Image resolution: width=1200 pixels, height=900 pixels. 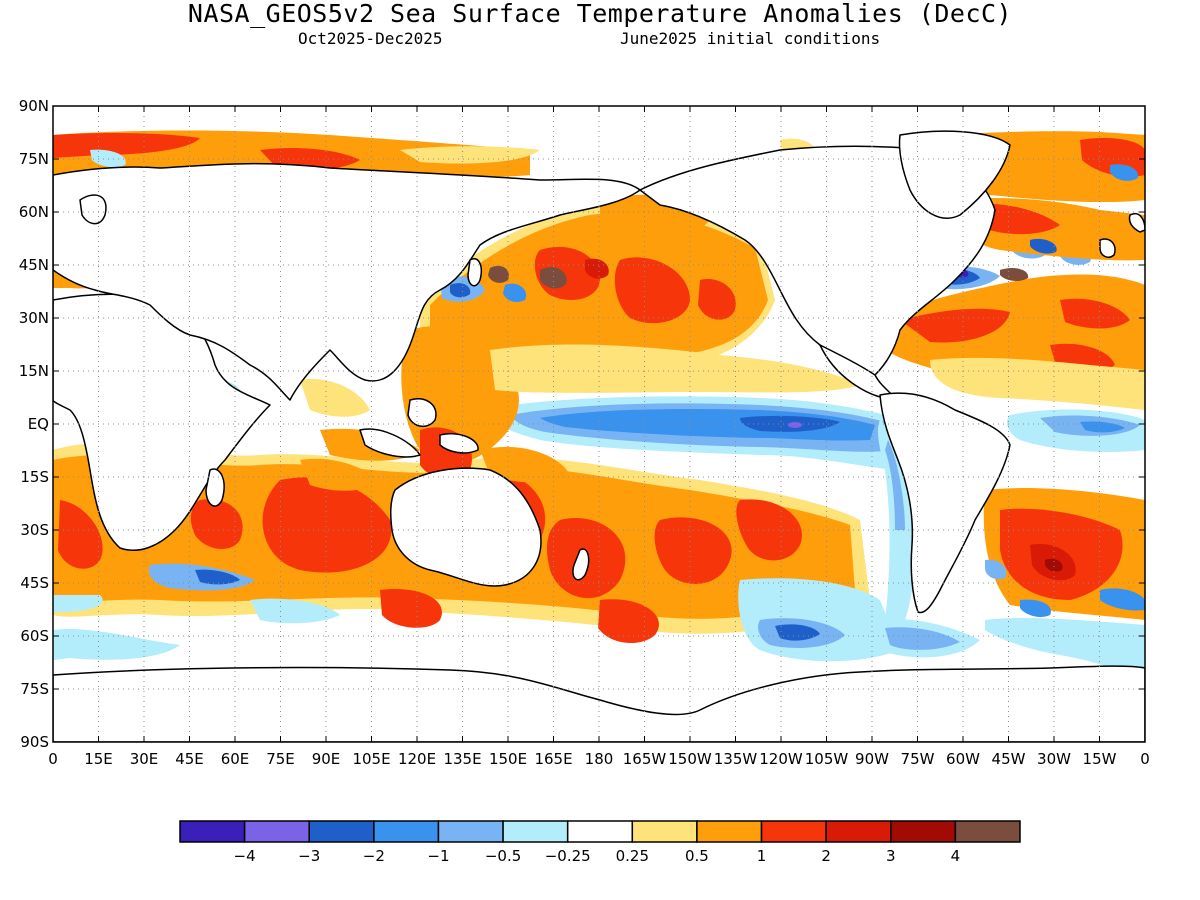 What do you see at coordinates (34, 318) in the screenshot?
I see `lat-label: 30N` at bounding box center [34, 318].